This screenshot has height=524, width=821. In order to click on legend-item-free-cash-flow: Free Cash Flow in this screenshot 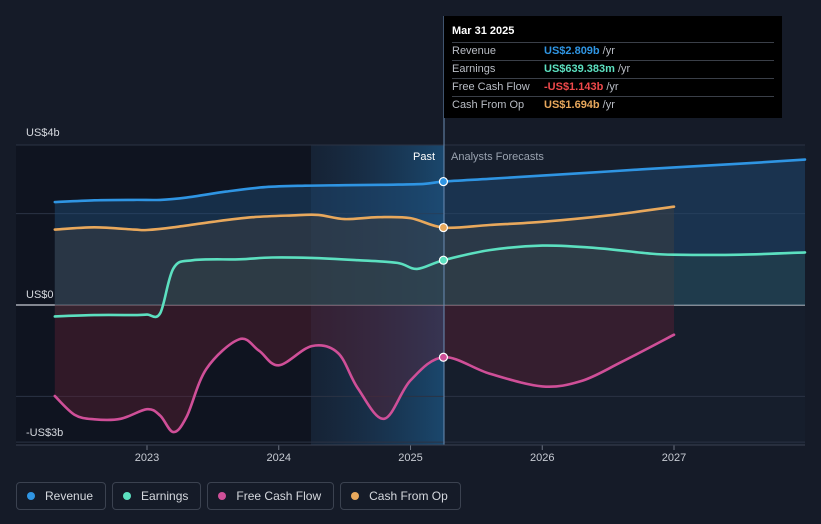, I will do `click(271, 496)`.